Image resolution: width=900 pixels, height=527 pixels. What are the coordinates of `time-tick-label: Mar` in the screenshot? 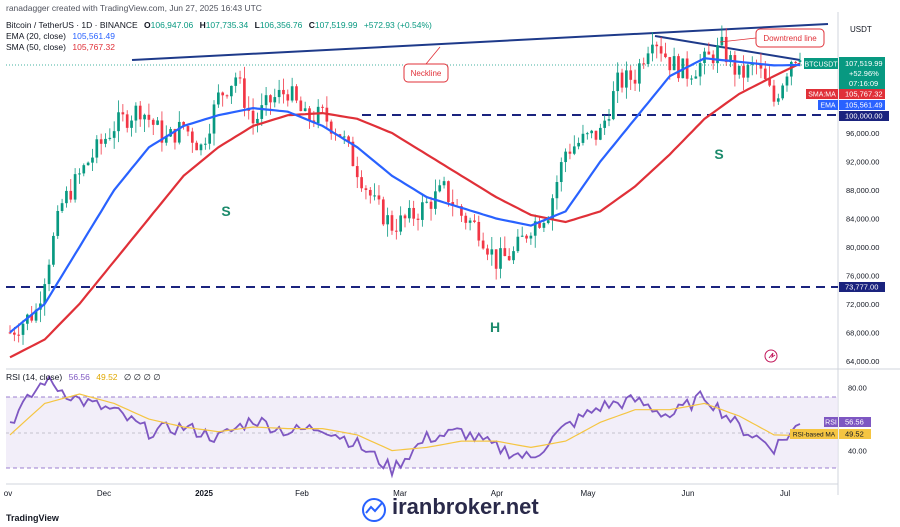 It's located at (400, 493).